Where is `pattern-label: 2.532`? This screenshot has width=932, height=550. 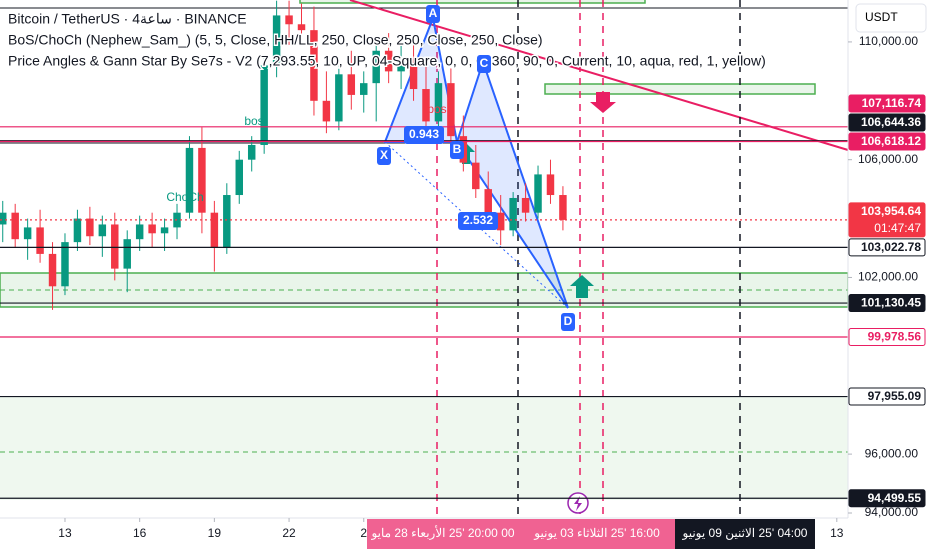 pattern-label: 2.532 is located at coordinates (478, 220).